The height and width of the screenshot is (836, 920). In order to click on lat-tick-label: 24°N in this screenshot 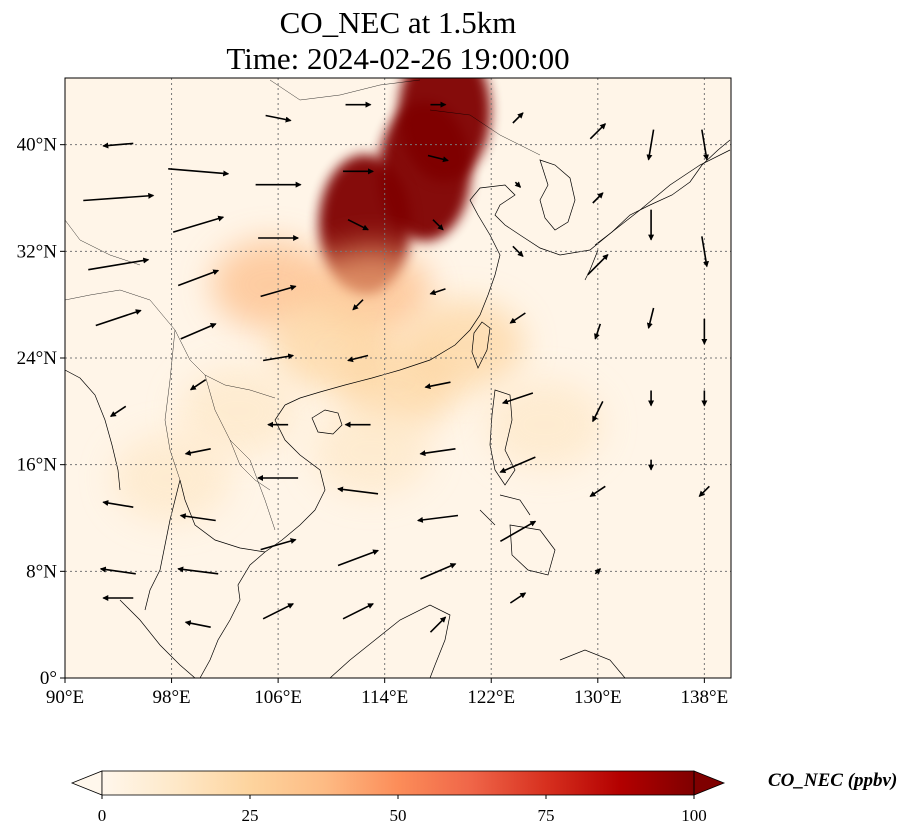, I will do `click(37, 358)`.